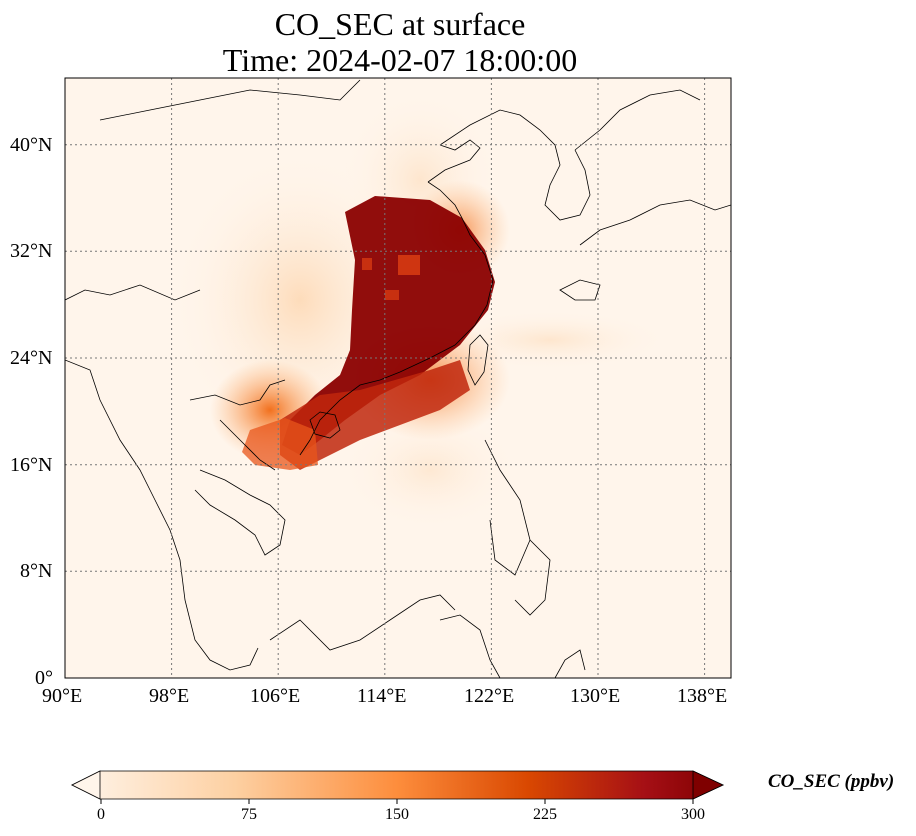 This screenshot has height=836, width=916. I want to click on colorbar-tick-label: 300, so click(693, 814).